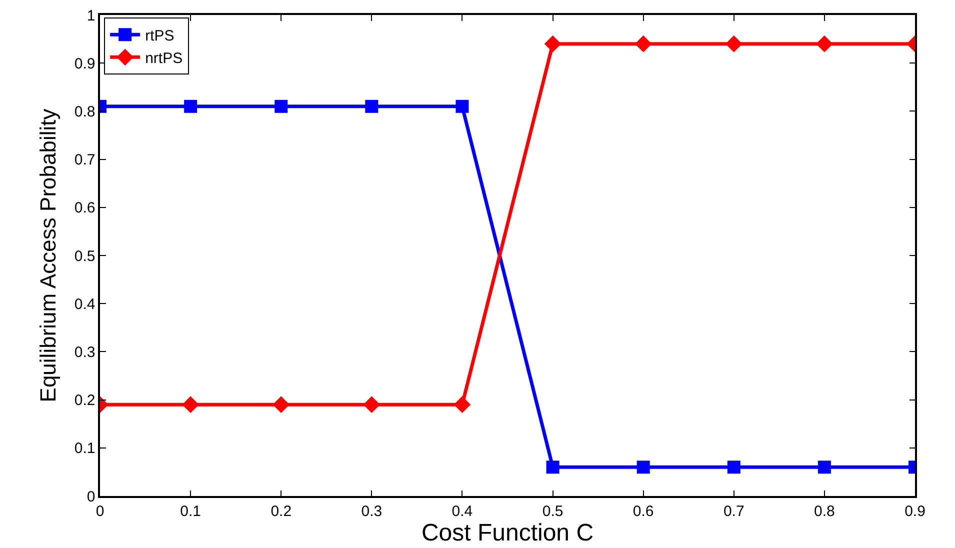 This screenshot has width=955, height=548. Describe the element at coordinates (371, 511) in the screenshot. I see `x-tick-label: 0.3` at that location.